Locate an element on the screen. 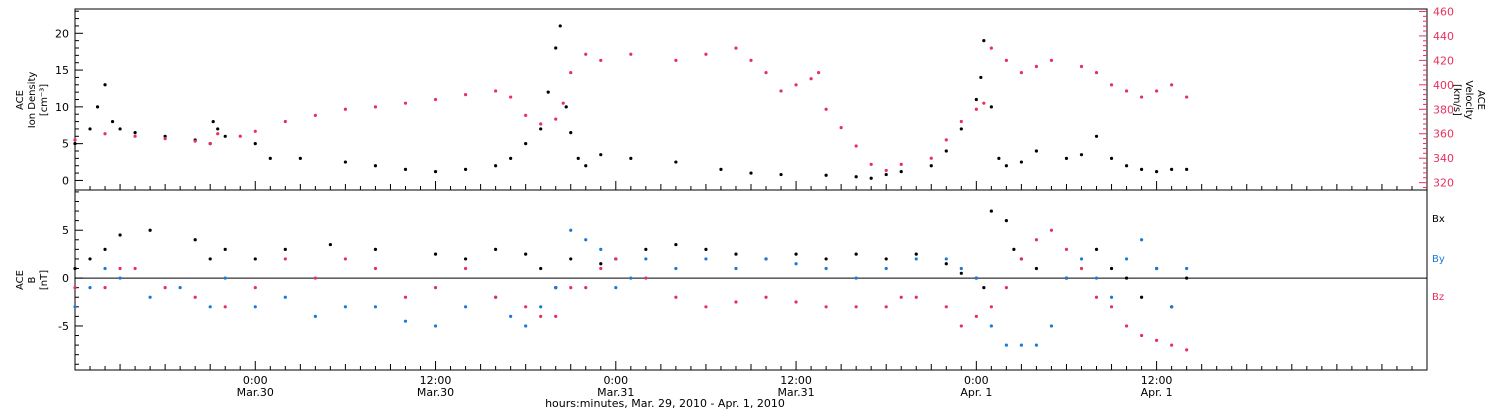 This screenshot has width=1500, height=410. top-left-axis-title: ACE Ion Density [cm⁻³] is located at coordinates (32, 100).